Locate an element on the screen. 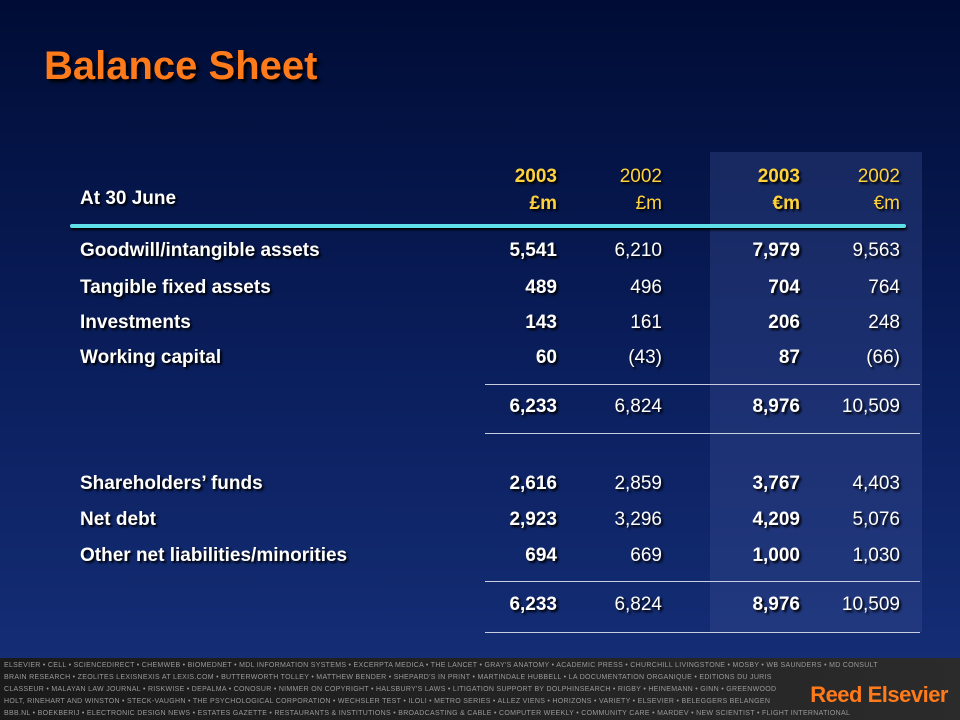 The height and width of the screenshot is (720, 960). row-label: Net debt is located at coordinates (118, 519).